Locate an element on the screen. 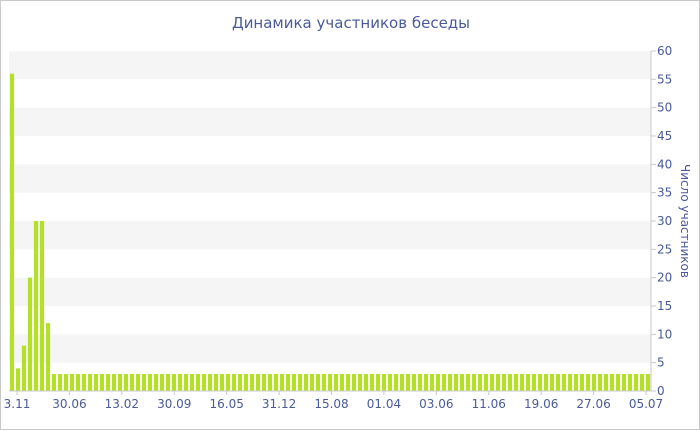  x-tick-label: 30.06 is located at coordinates (69, 404).